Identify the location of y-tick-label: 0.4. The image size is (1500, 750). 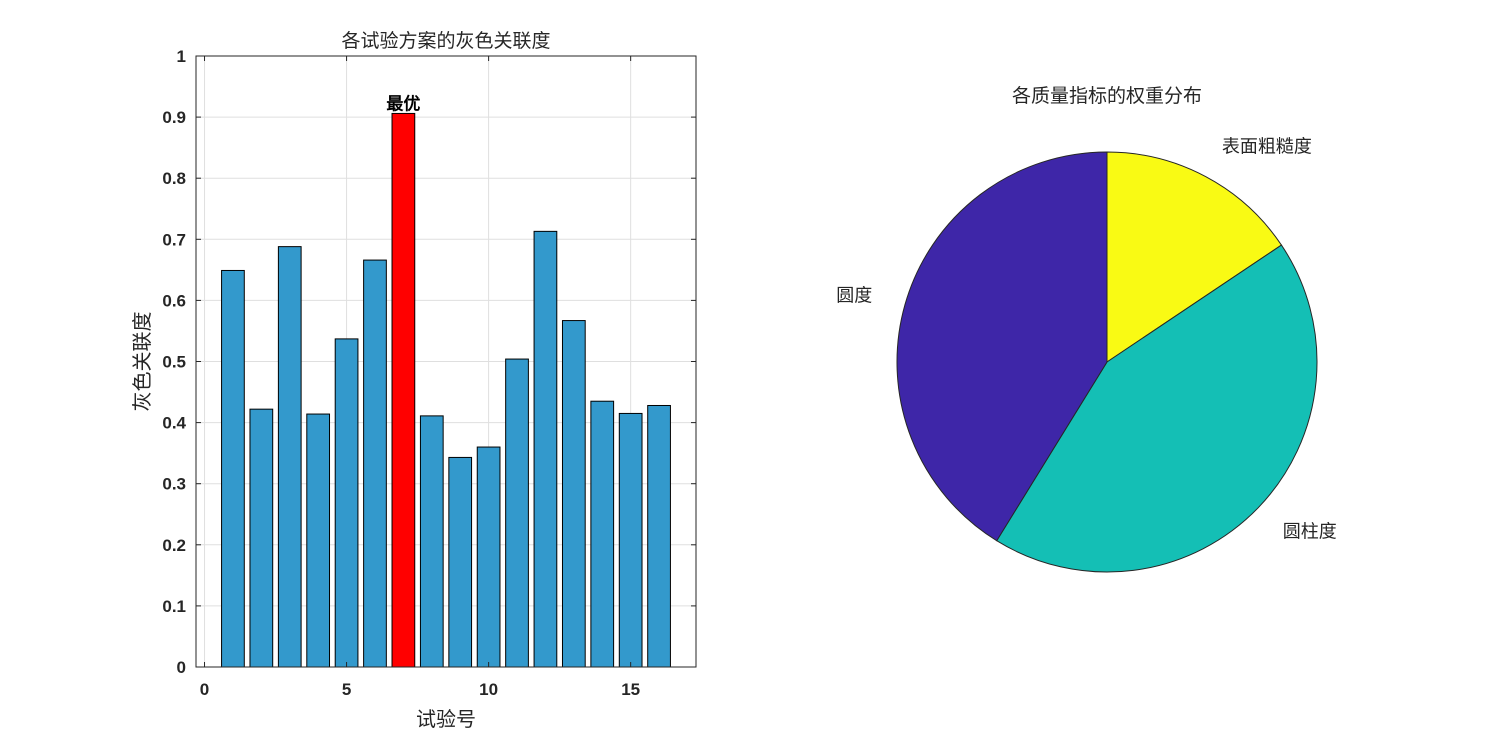
(174, 423).